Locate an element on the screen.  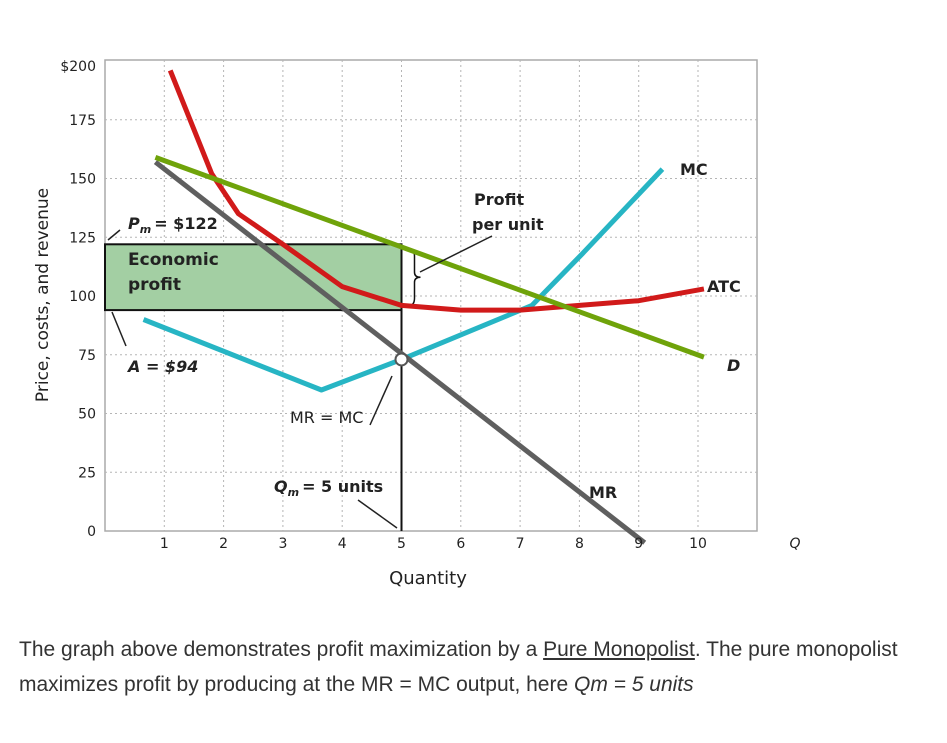
series-atc-label: ATC is located at coordinates (724, 286).